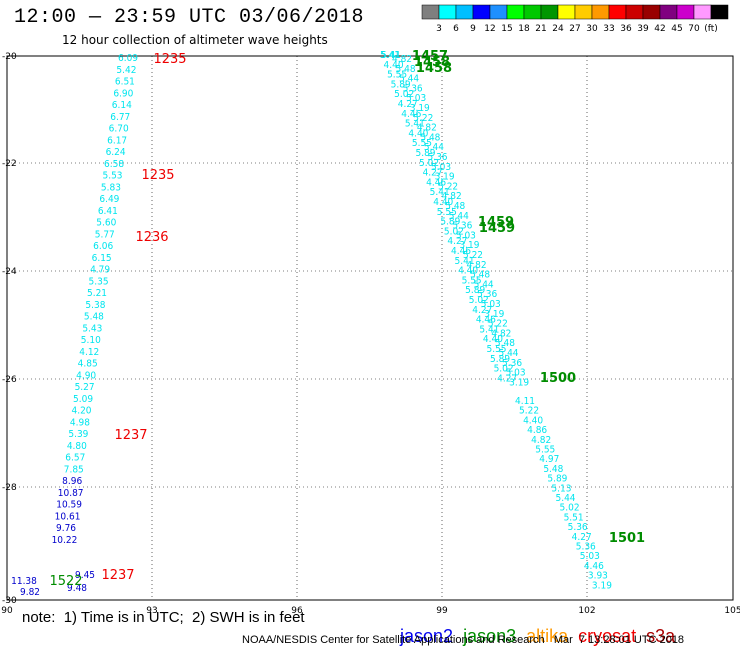 This screenshot has width=740, height=650. Describe the element at coordinates (89, 352) in the screenshot. I see `swh-value: 4.12` at that location.